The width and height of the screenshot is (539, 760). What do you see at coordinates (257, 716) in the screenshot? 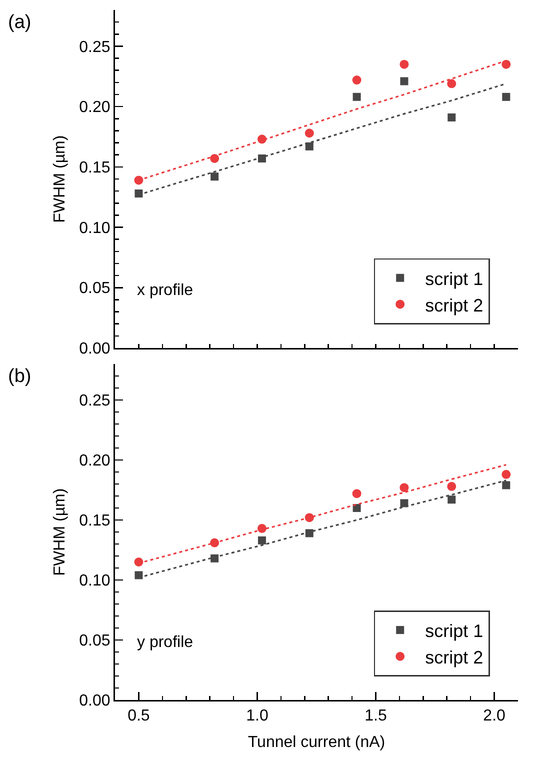
I see `x-tick-label: 1.0` at bounding box center [257, 716].